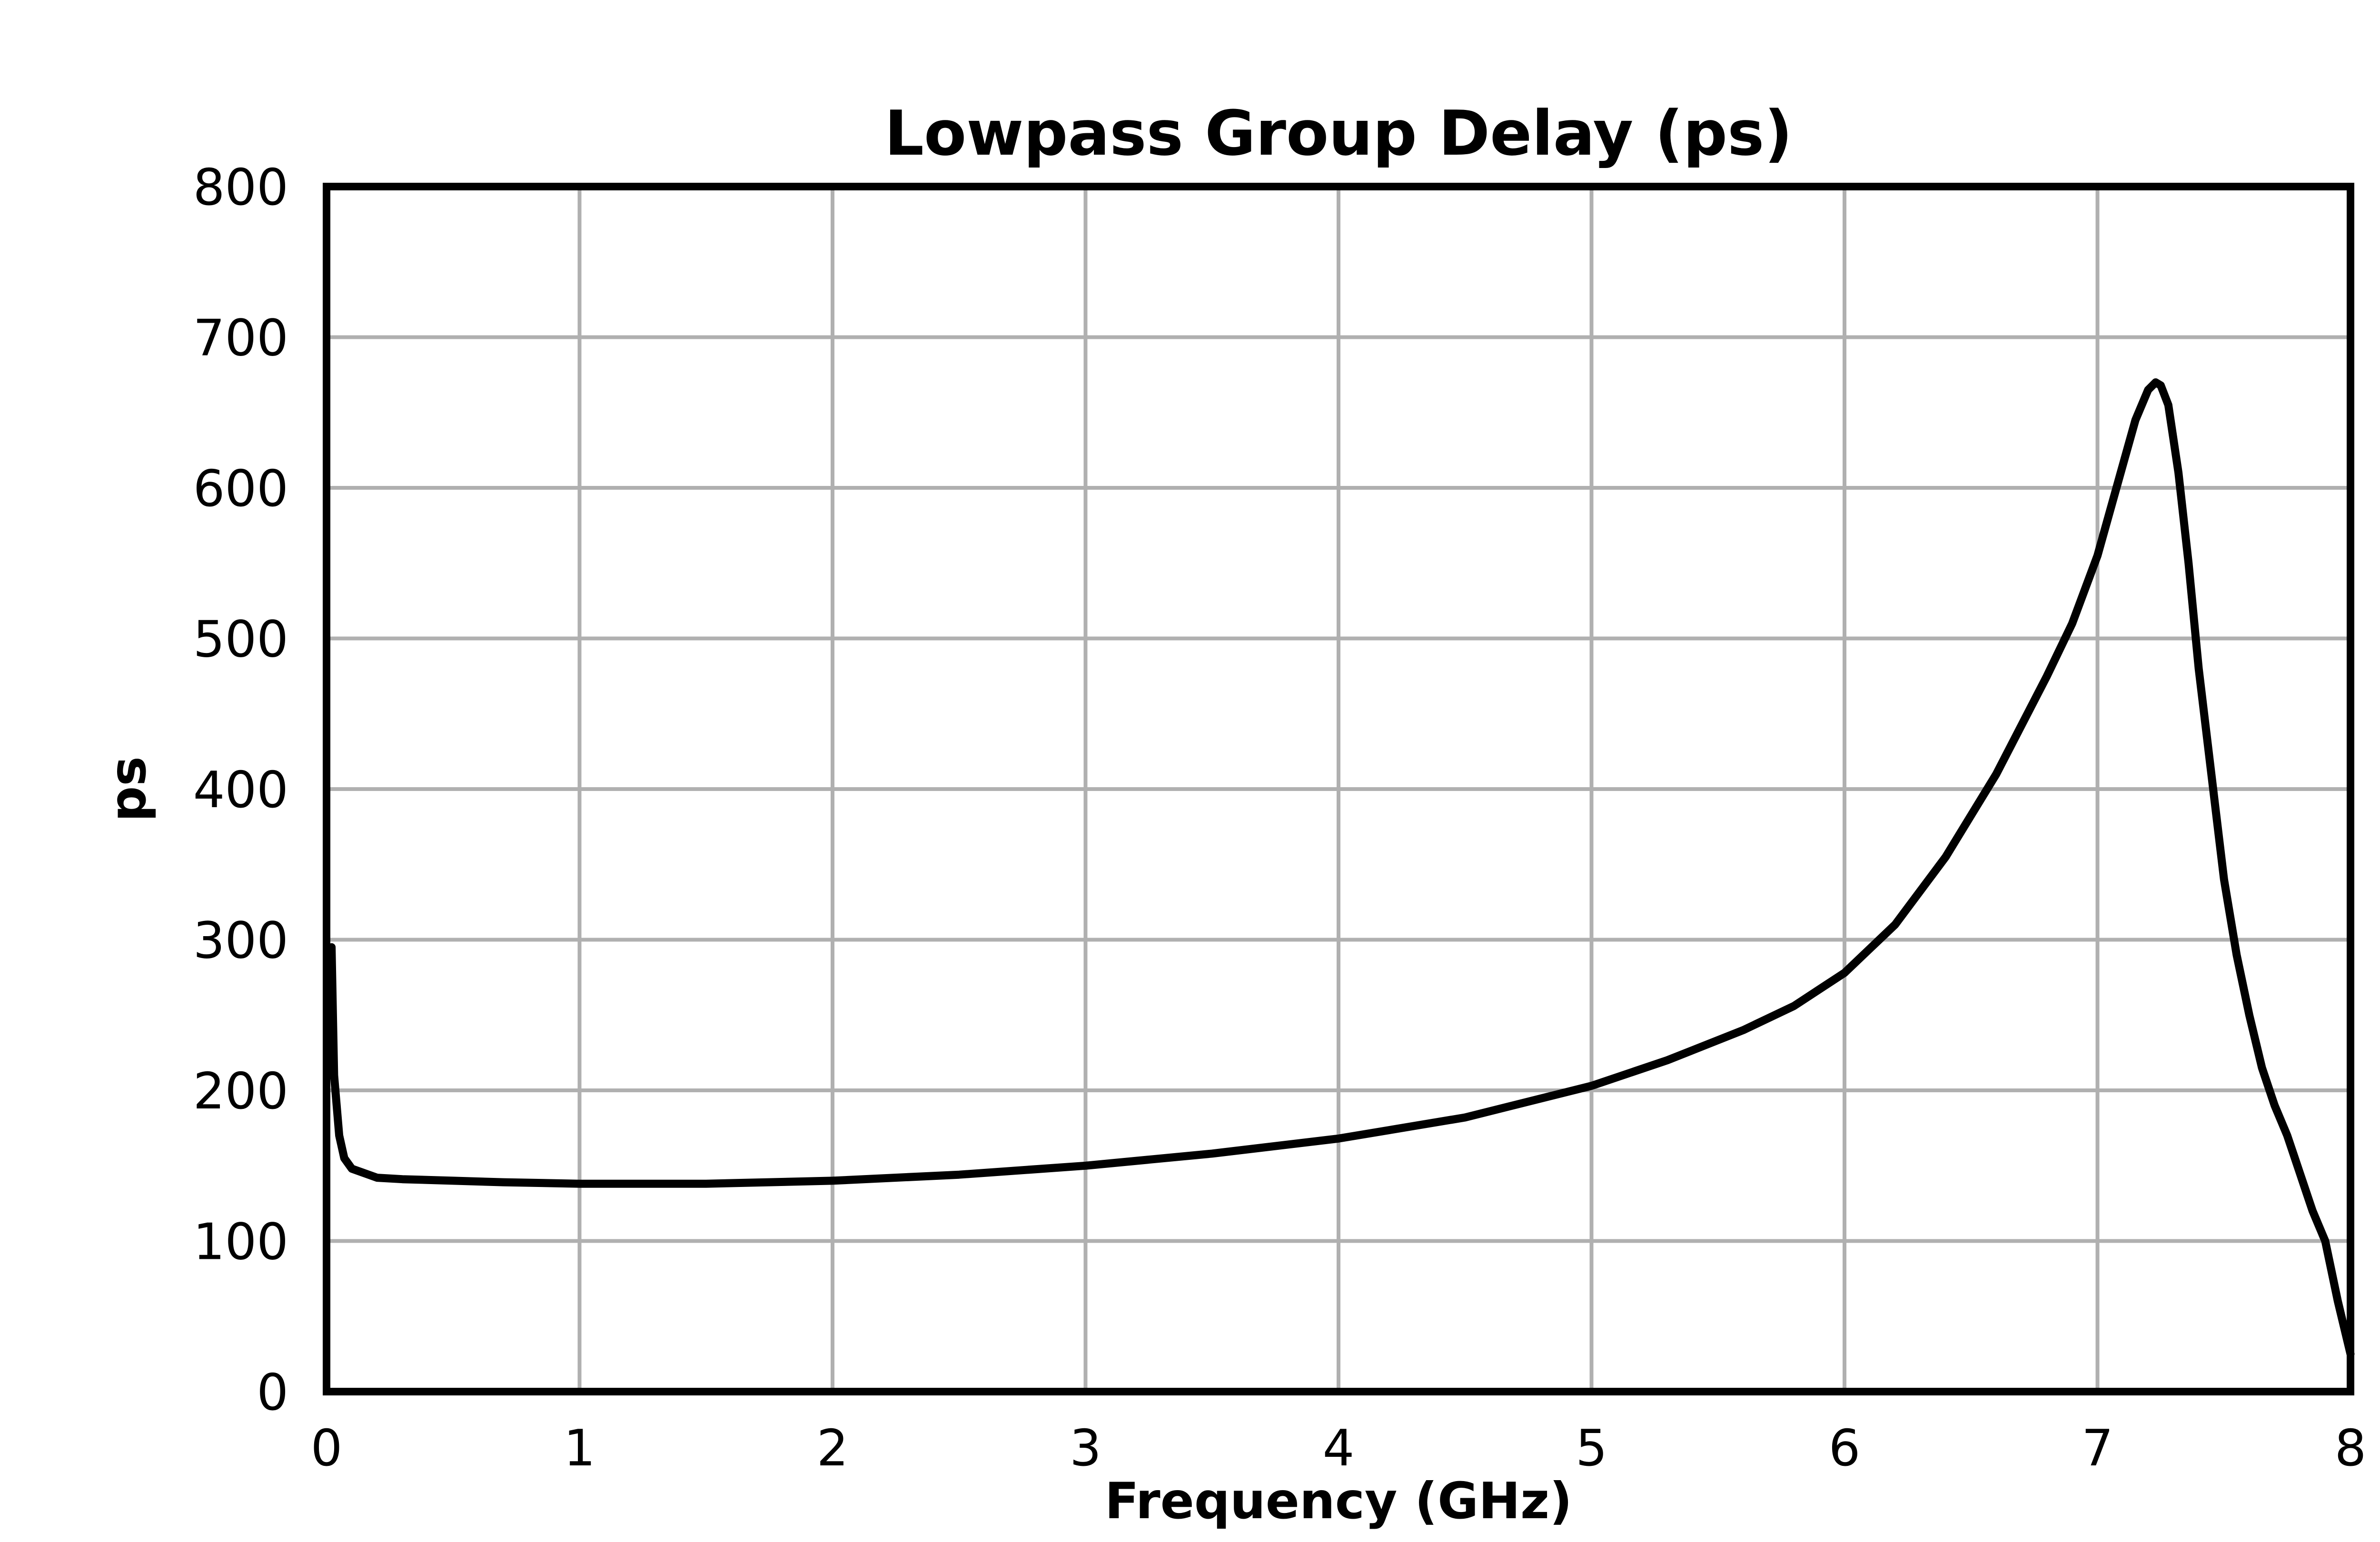  What do you see at coordinates (1338, 133) in the screenshot?
I see `chart-title: Lowpass Group Delay (ps)` at bounding box center [1338, 133].